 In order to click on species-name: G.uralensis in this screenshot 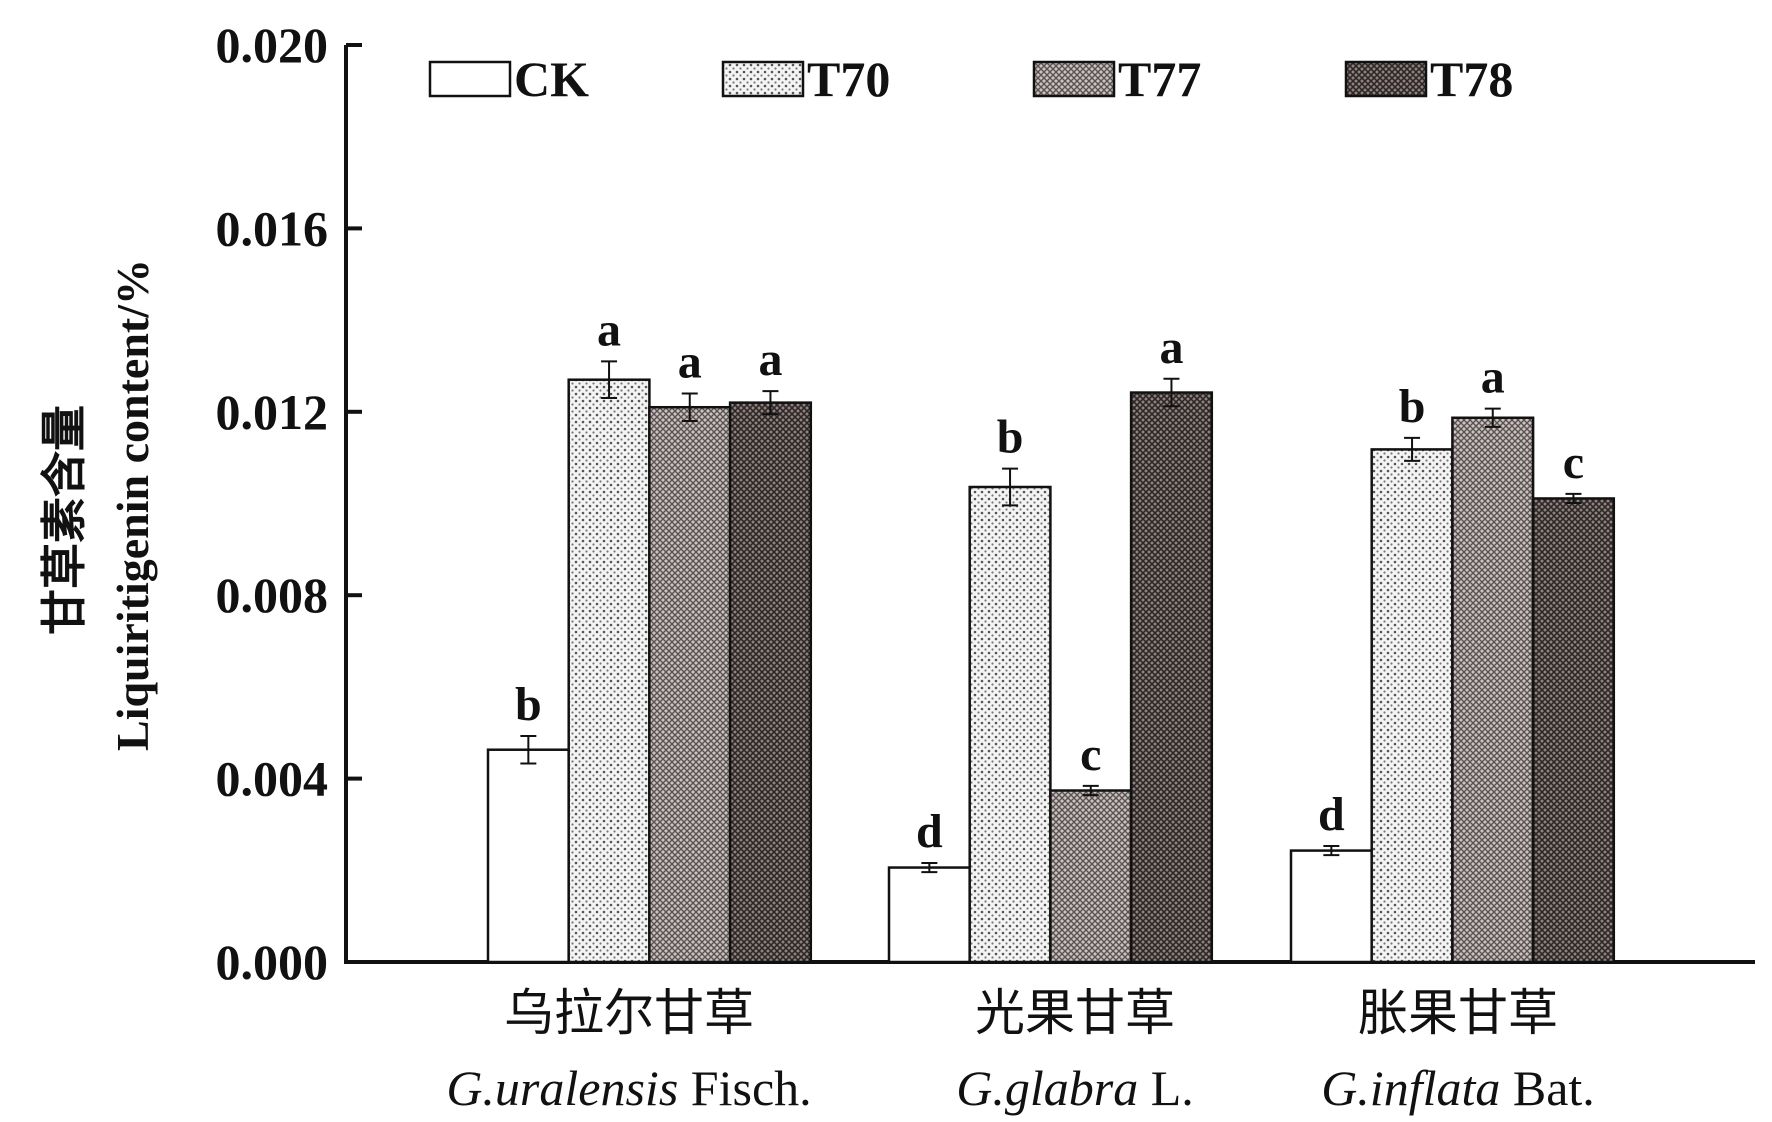, I will do `click(562, 1088)`.